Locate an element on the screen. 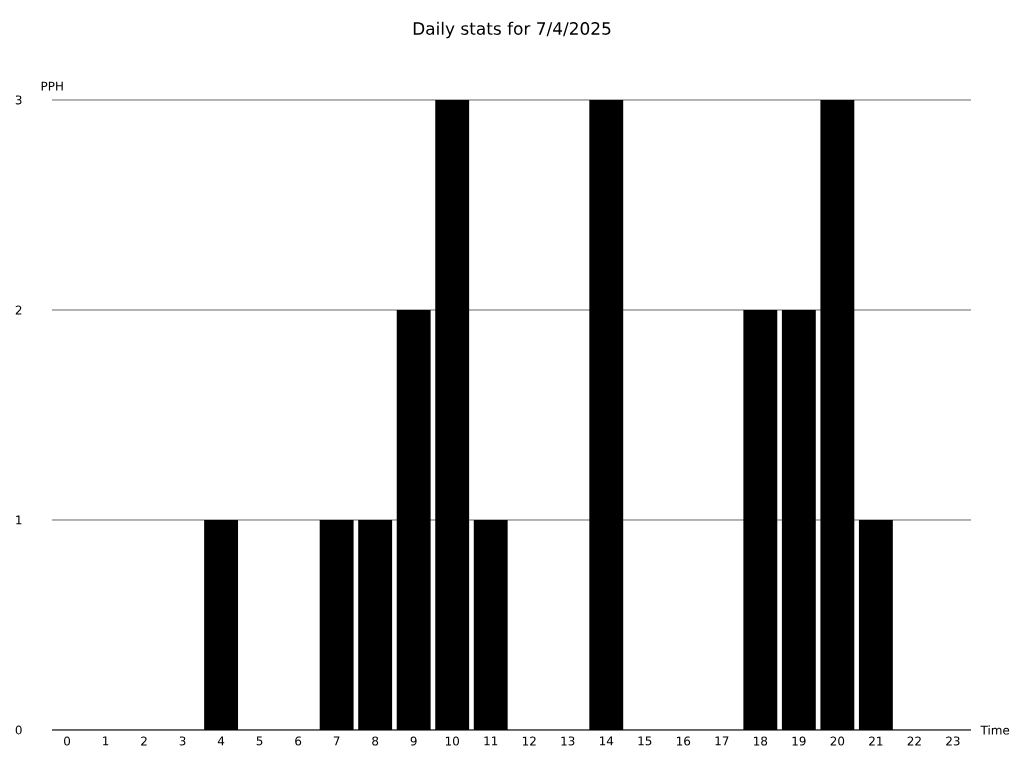 The height and width of the screenshot is (768, 1024). x-tick-label: 15 is located at coordinates (645, 741).